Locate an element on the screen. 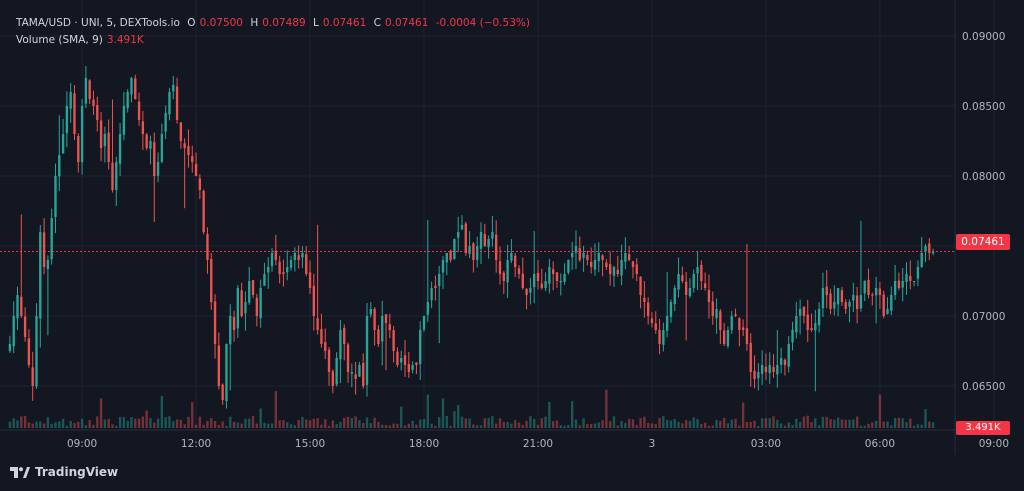 The height and width of the screenshot is (491, 1024). y-tick-label: 0.09000 is located at coordinates (983, 37).